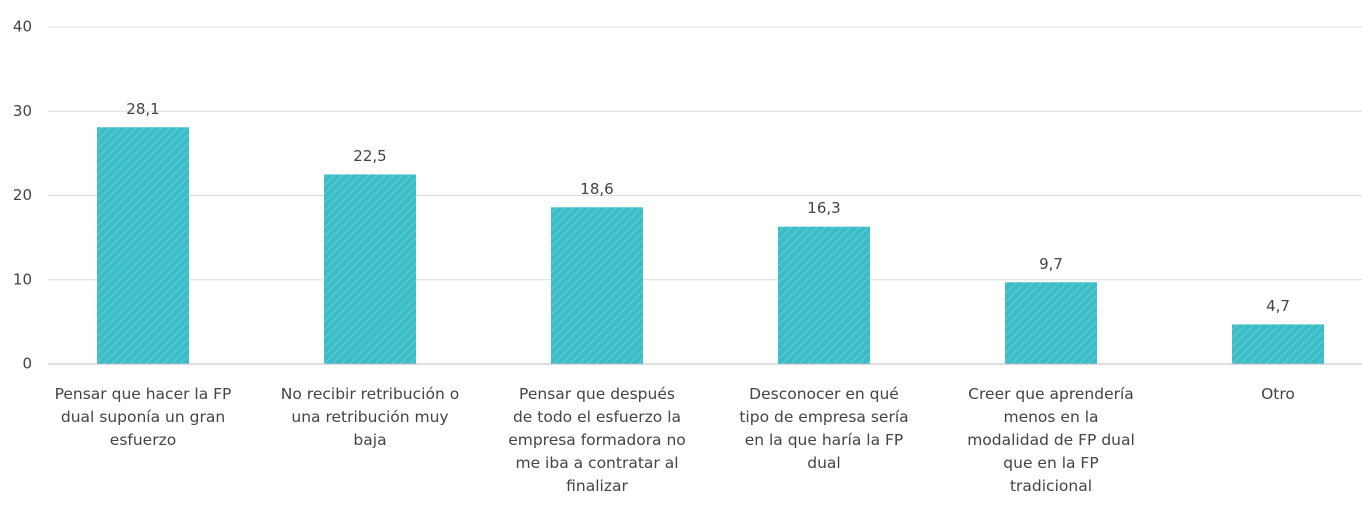  Describe the element at coordinates (823, 208) in the screenshot. I see `value-label: 16,3` at that location.